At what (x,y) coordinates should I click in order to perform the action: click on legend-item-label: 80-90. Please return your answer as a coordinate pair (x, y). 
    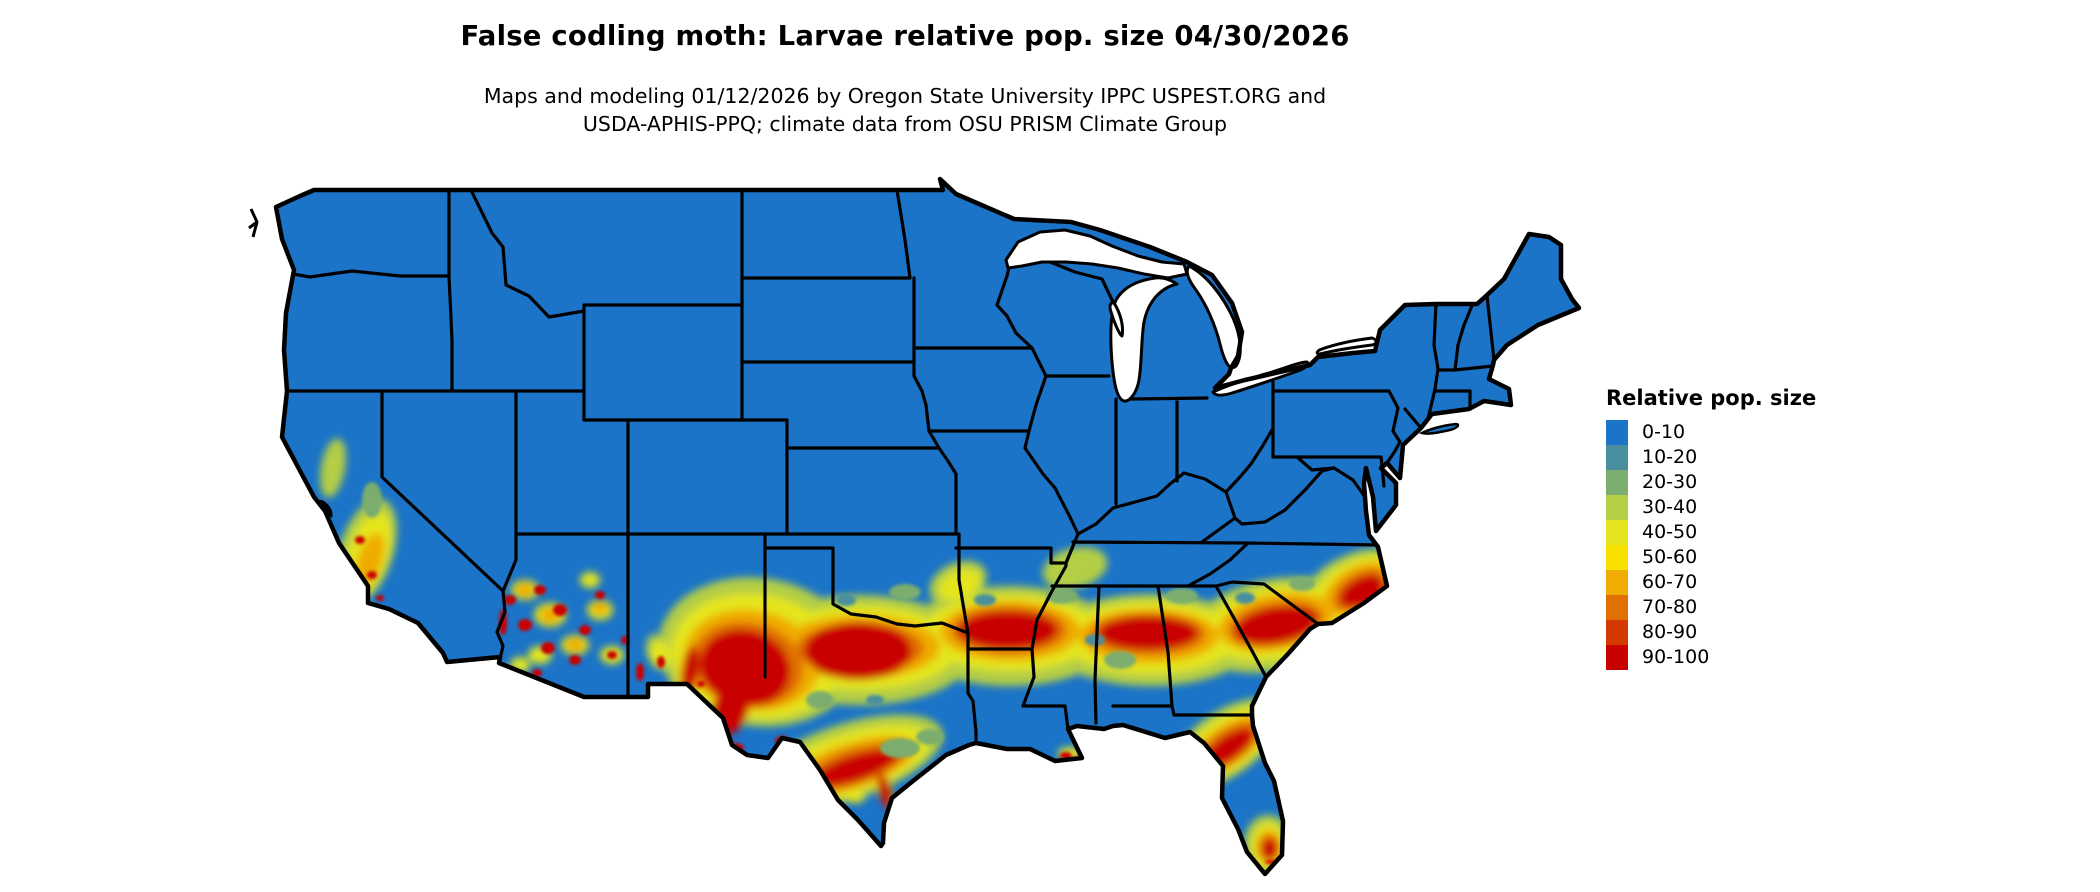
    Looking at the image, I should click on (1670, 632).